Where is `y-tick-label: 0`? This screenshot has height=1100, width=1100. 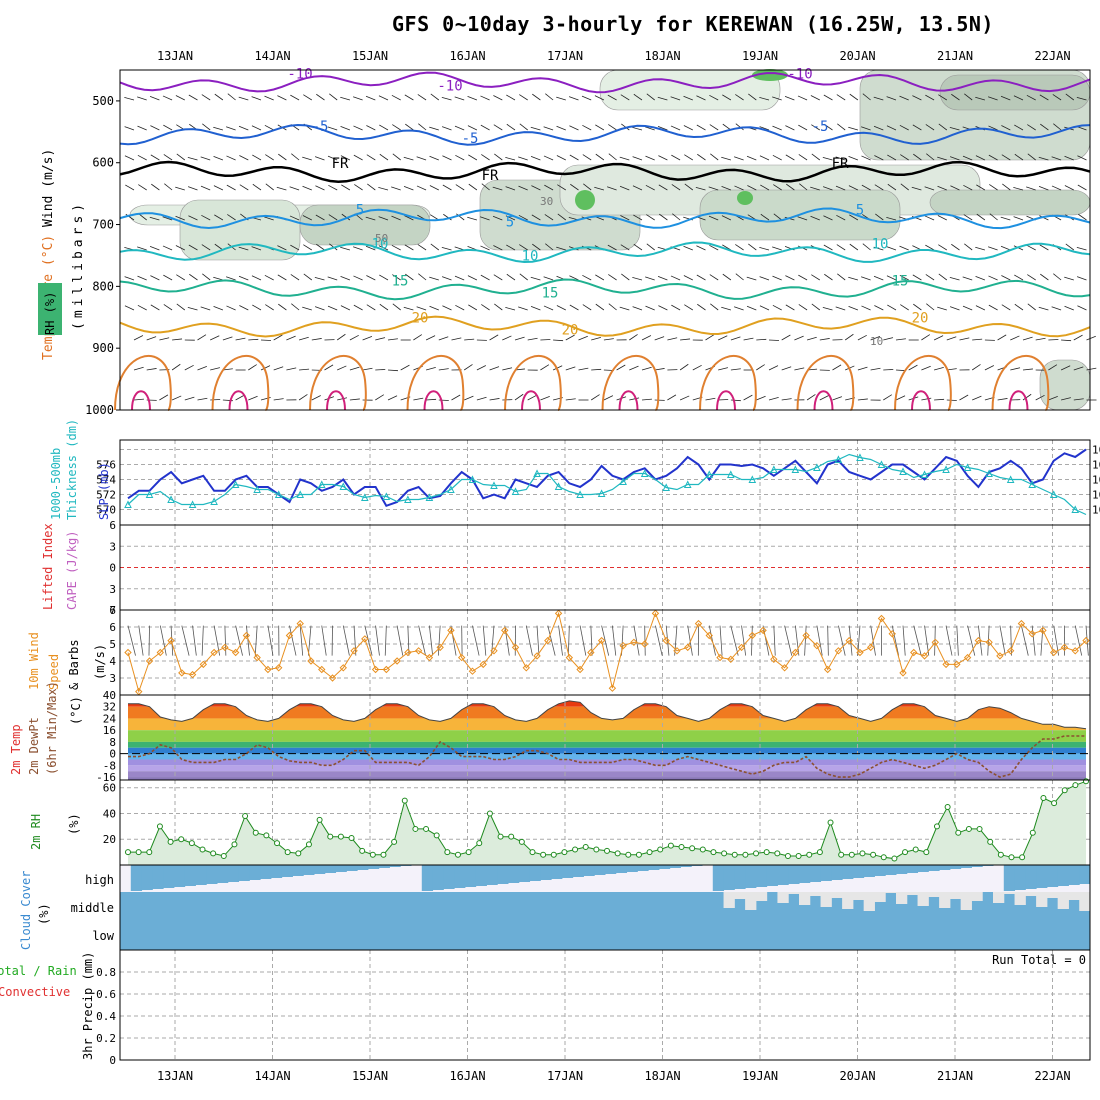
y-tick-label: 0 is located at coordinates (112, 1060).